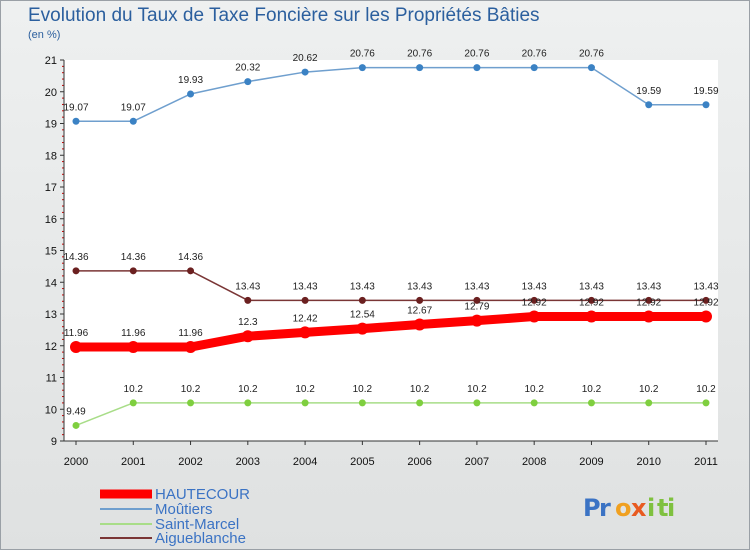 Image resolution: width=750 pixels, height=550 pixels. I want to click on y-tick-label: 17, so click(51, 188).